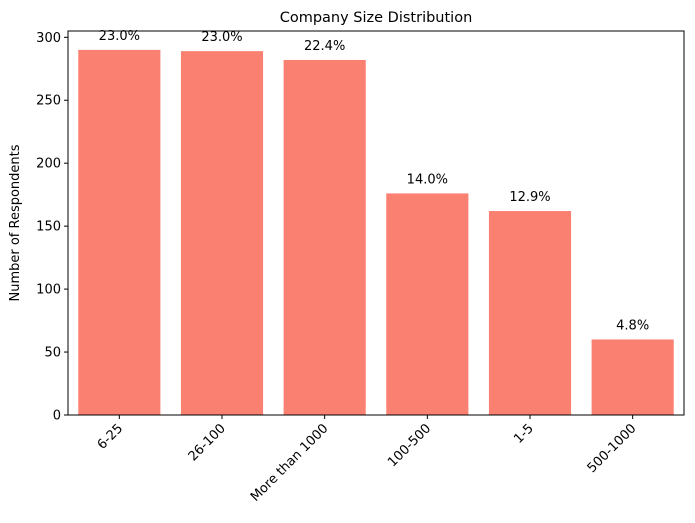  Describe the element at coordinates (632, 325) in the screenshot. I see `data-label: 4.8%` at that location.